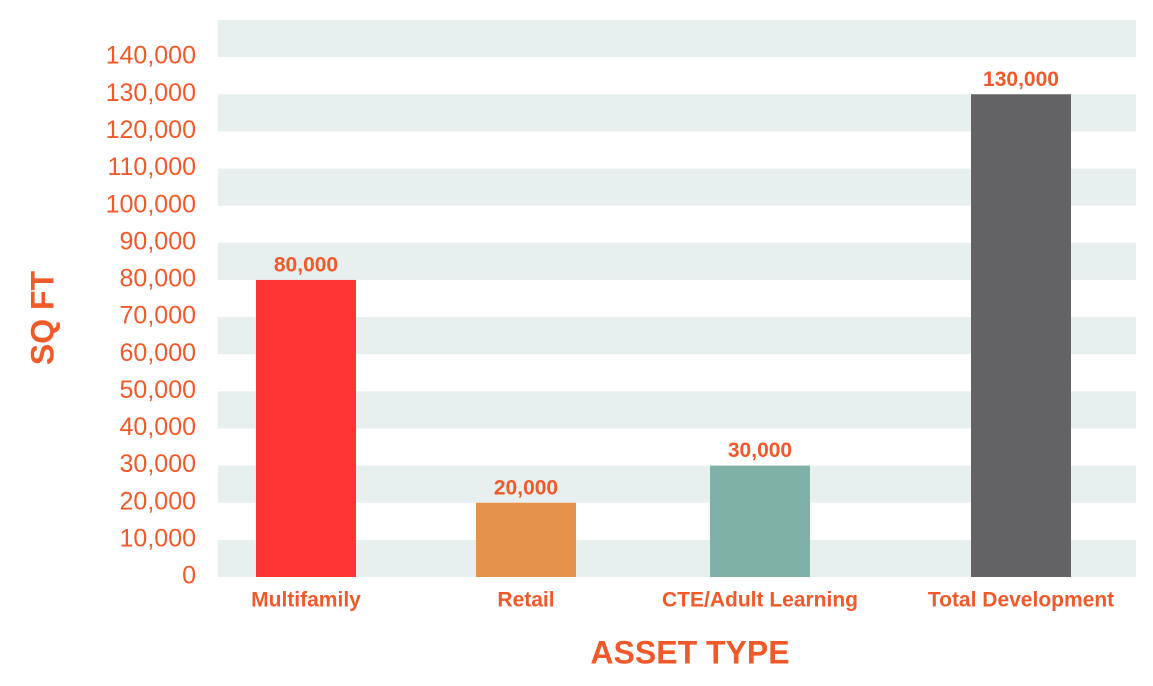 The width and height of the screenshot is (1153, 686). Describe the element at coordinates (158, 538) in the screenshot. I see `y-tick-label: 10,000` at that location.